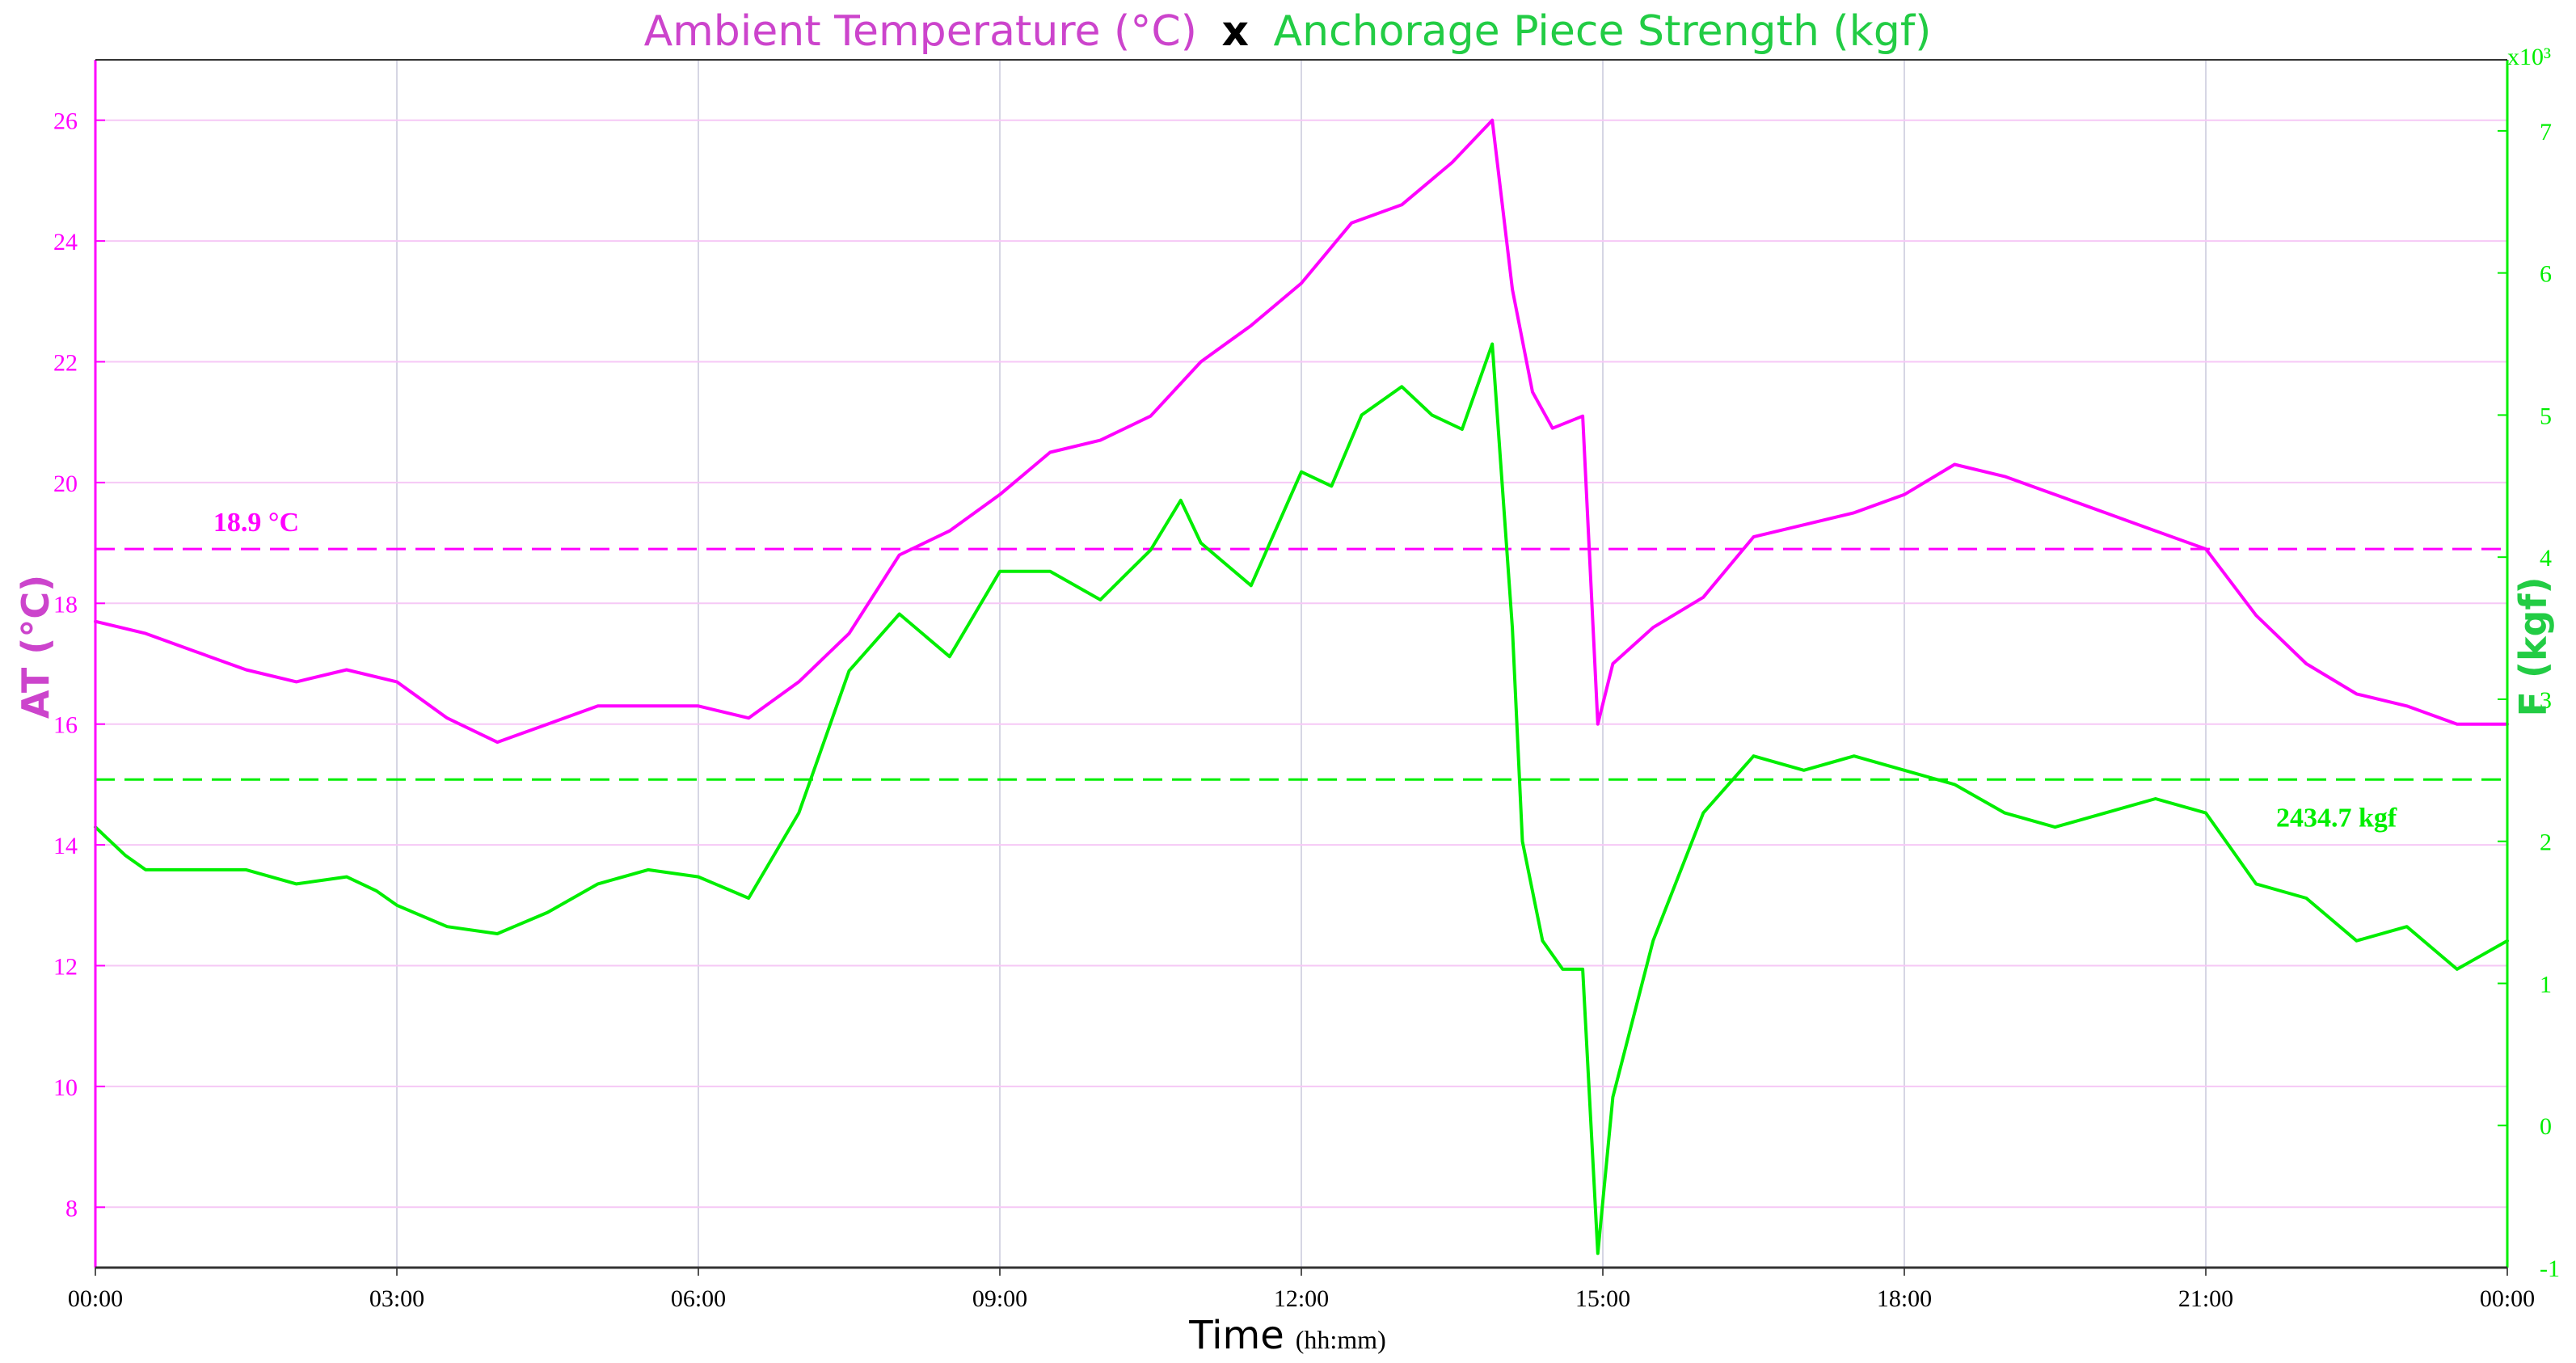 This screenshot has width=2576, height=1363. What do you see at coordinates (1286, 1335) in the screenshot?
I see `x-axis-label: Time (hh:mm)` at bounding box center [1286, 1335].